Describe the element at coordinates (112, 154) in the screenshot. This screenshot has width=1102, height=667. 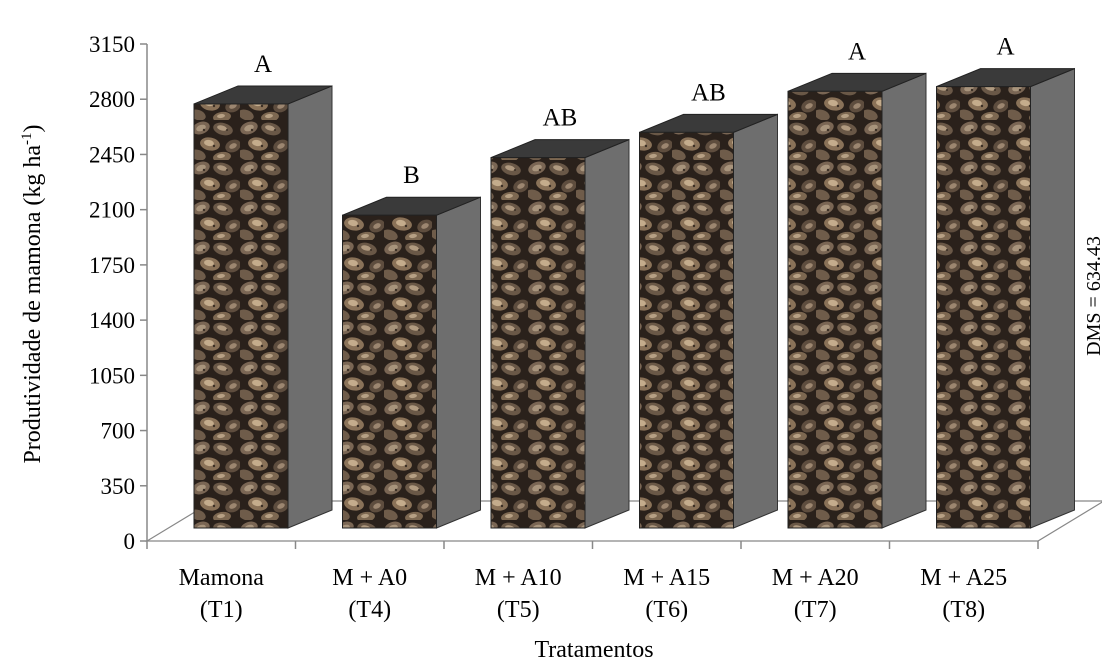
I see `y-tick-label: 2450` at that location.